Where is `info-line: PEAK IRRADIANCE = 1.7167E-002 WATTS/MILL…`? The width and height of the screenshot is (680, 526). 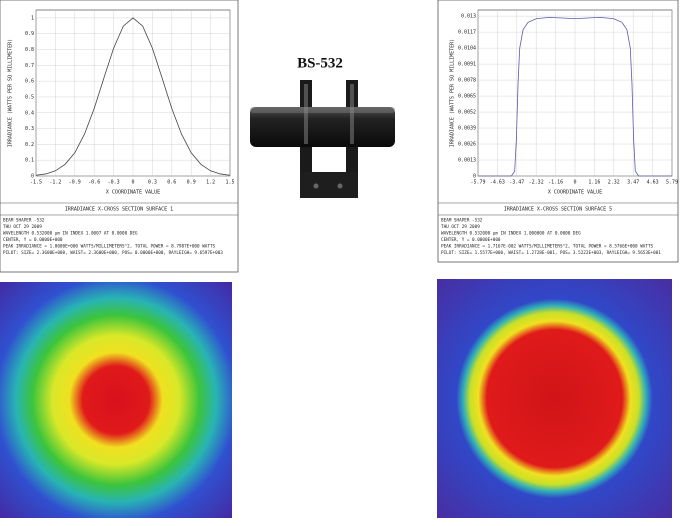
info-line: PEAK IRRADIANCE = 1.7167E-002 WATTS/MILL… is located at coordinates (547, 247).